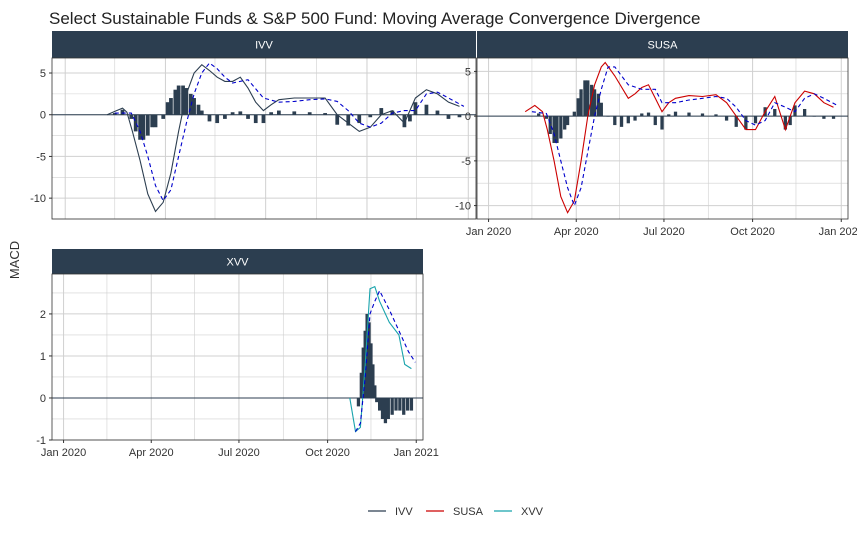 This screenshot has height=537, width=857. I want to click on legend-label: SUSA, so click(468, 512).